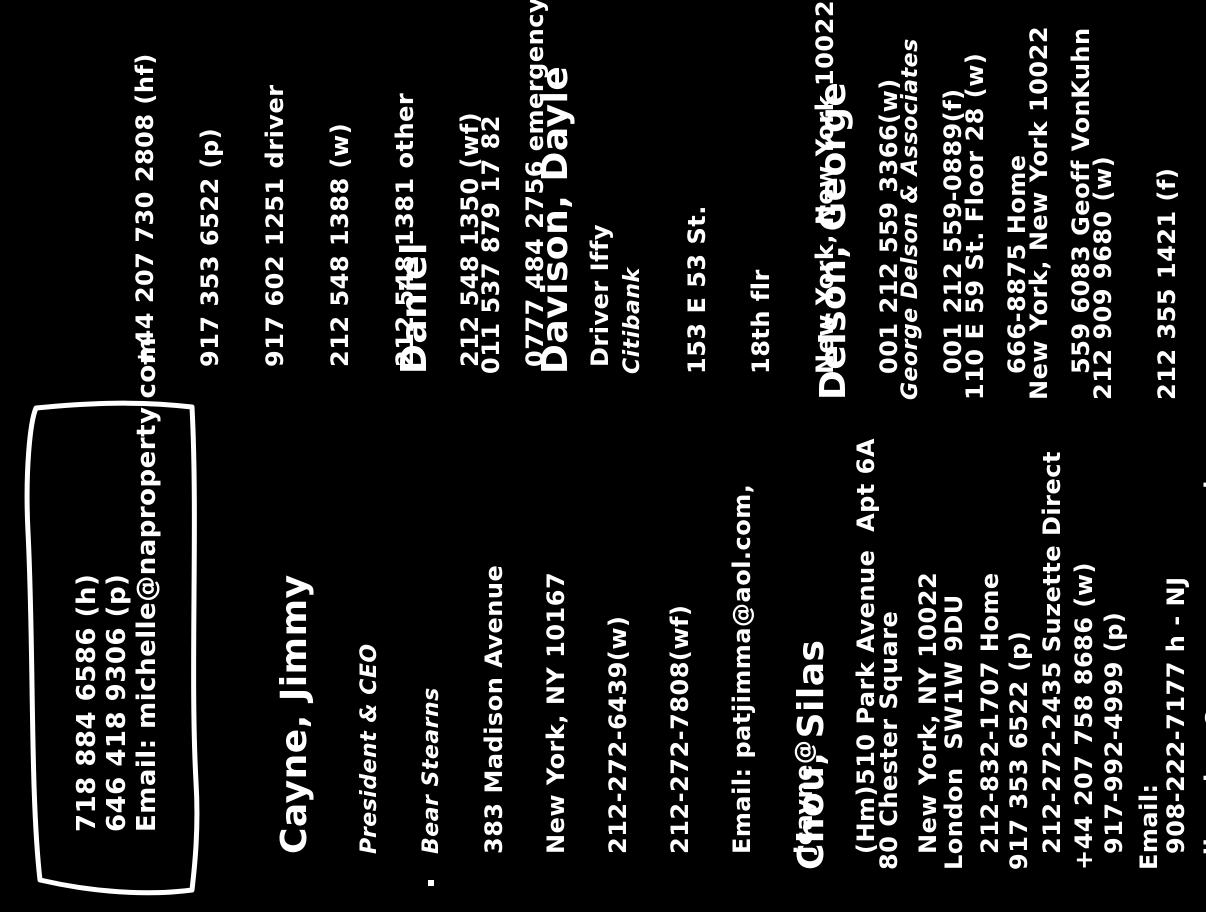  I want to click on phone-line: +44 207 758 8686 (w), so click(1084, 715).